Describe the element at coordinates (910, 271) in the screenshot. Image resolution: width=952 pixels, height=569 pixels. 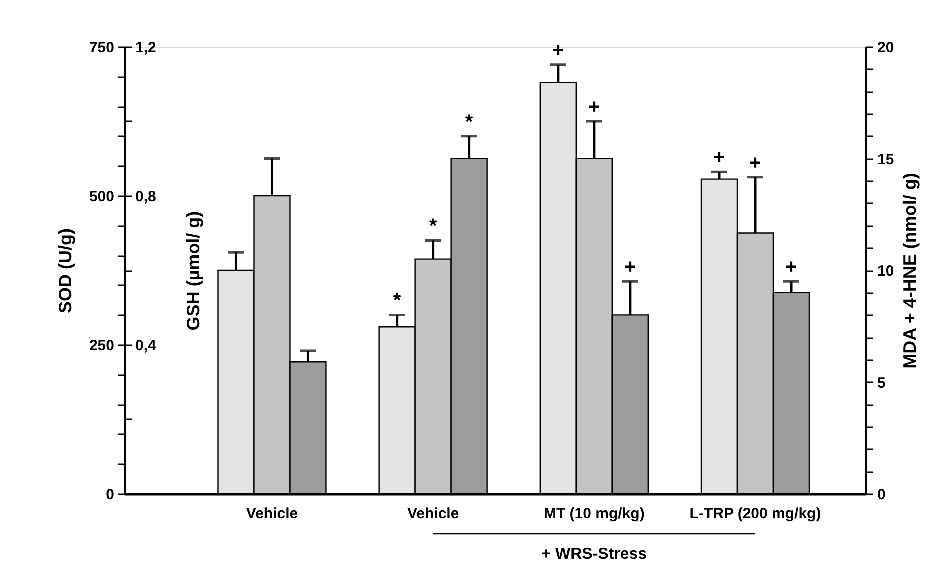
I see `y3-axis-title: MDA + 4-HNE (nmol/ g)` at that location.